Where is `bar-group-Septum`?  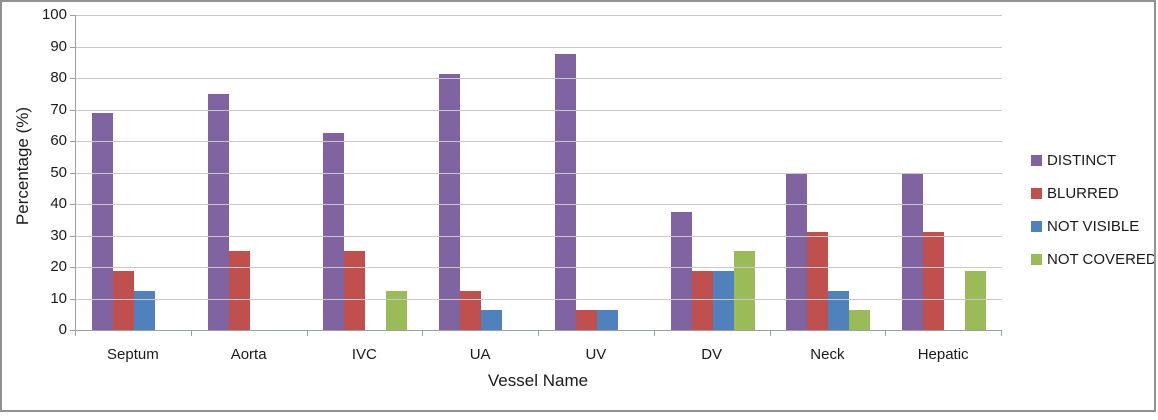 bar-group-Septum is located at coordinates (134, 172).